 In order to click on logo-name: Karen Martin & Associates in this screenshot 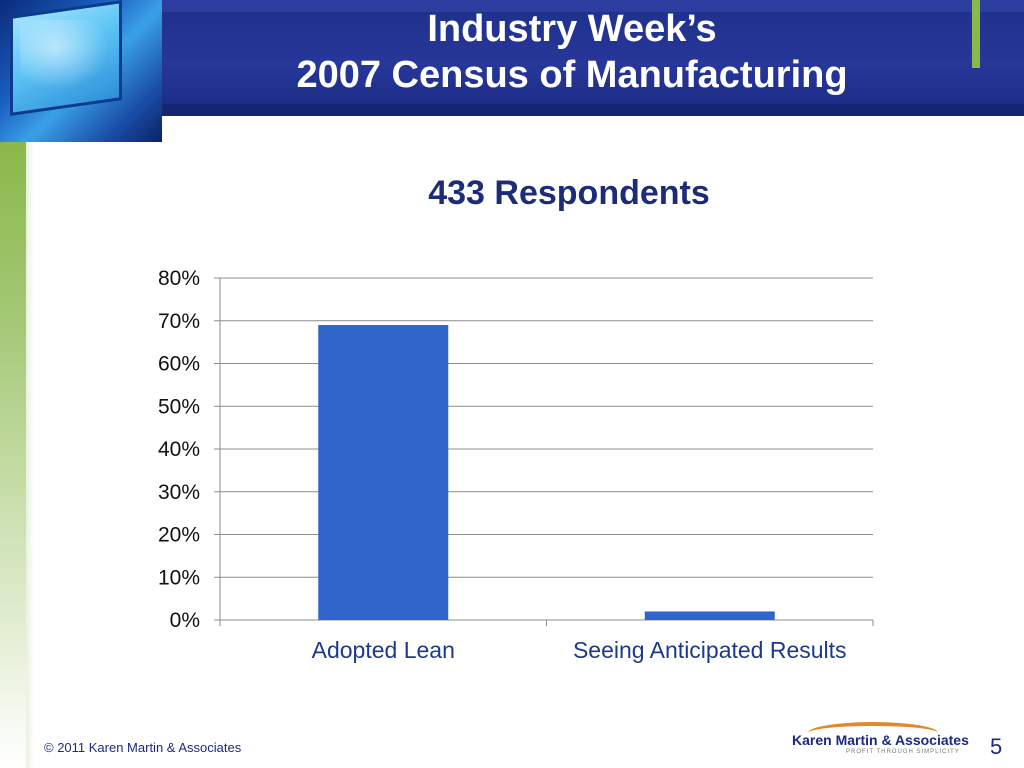, I will do `click(880, 740)`.